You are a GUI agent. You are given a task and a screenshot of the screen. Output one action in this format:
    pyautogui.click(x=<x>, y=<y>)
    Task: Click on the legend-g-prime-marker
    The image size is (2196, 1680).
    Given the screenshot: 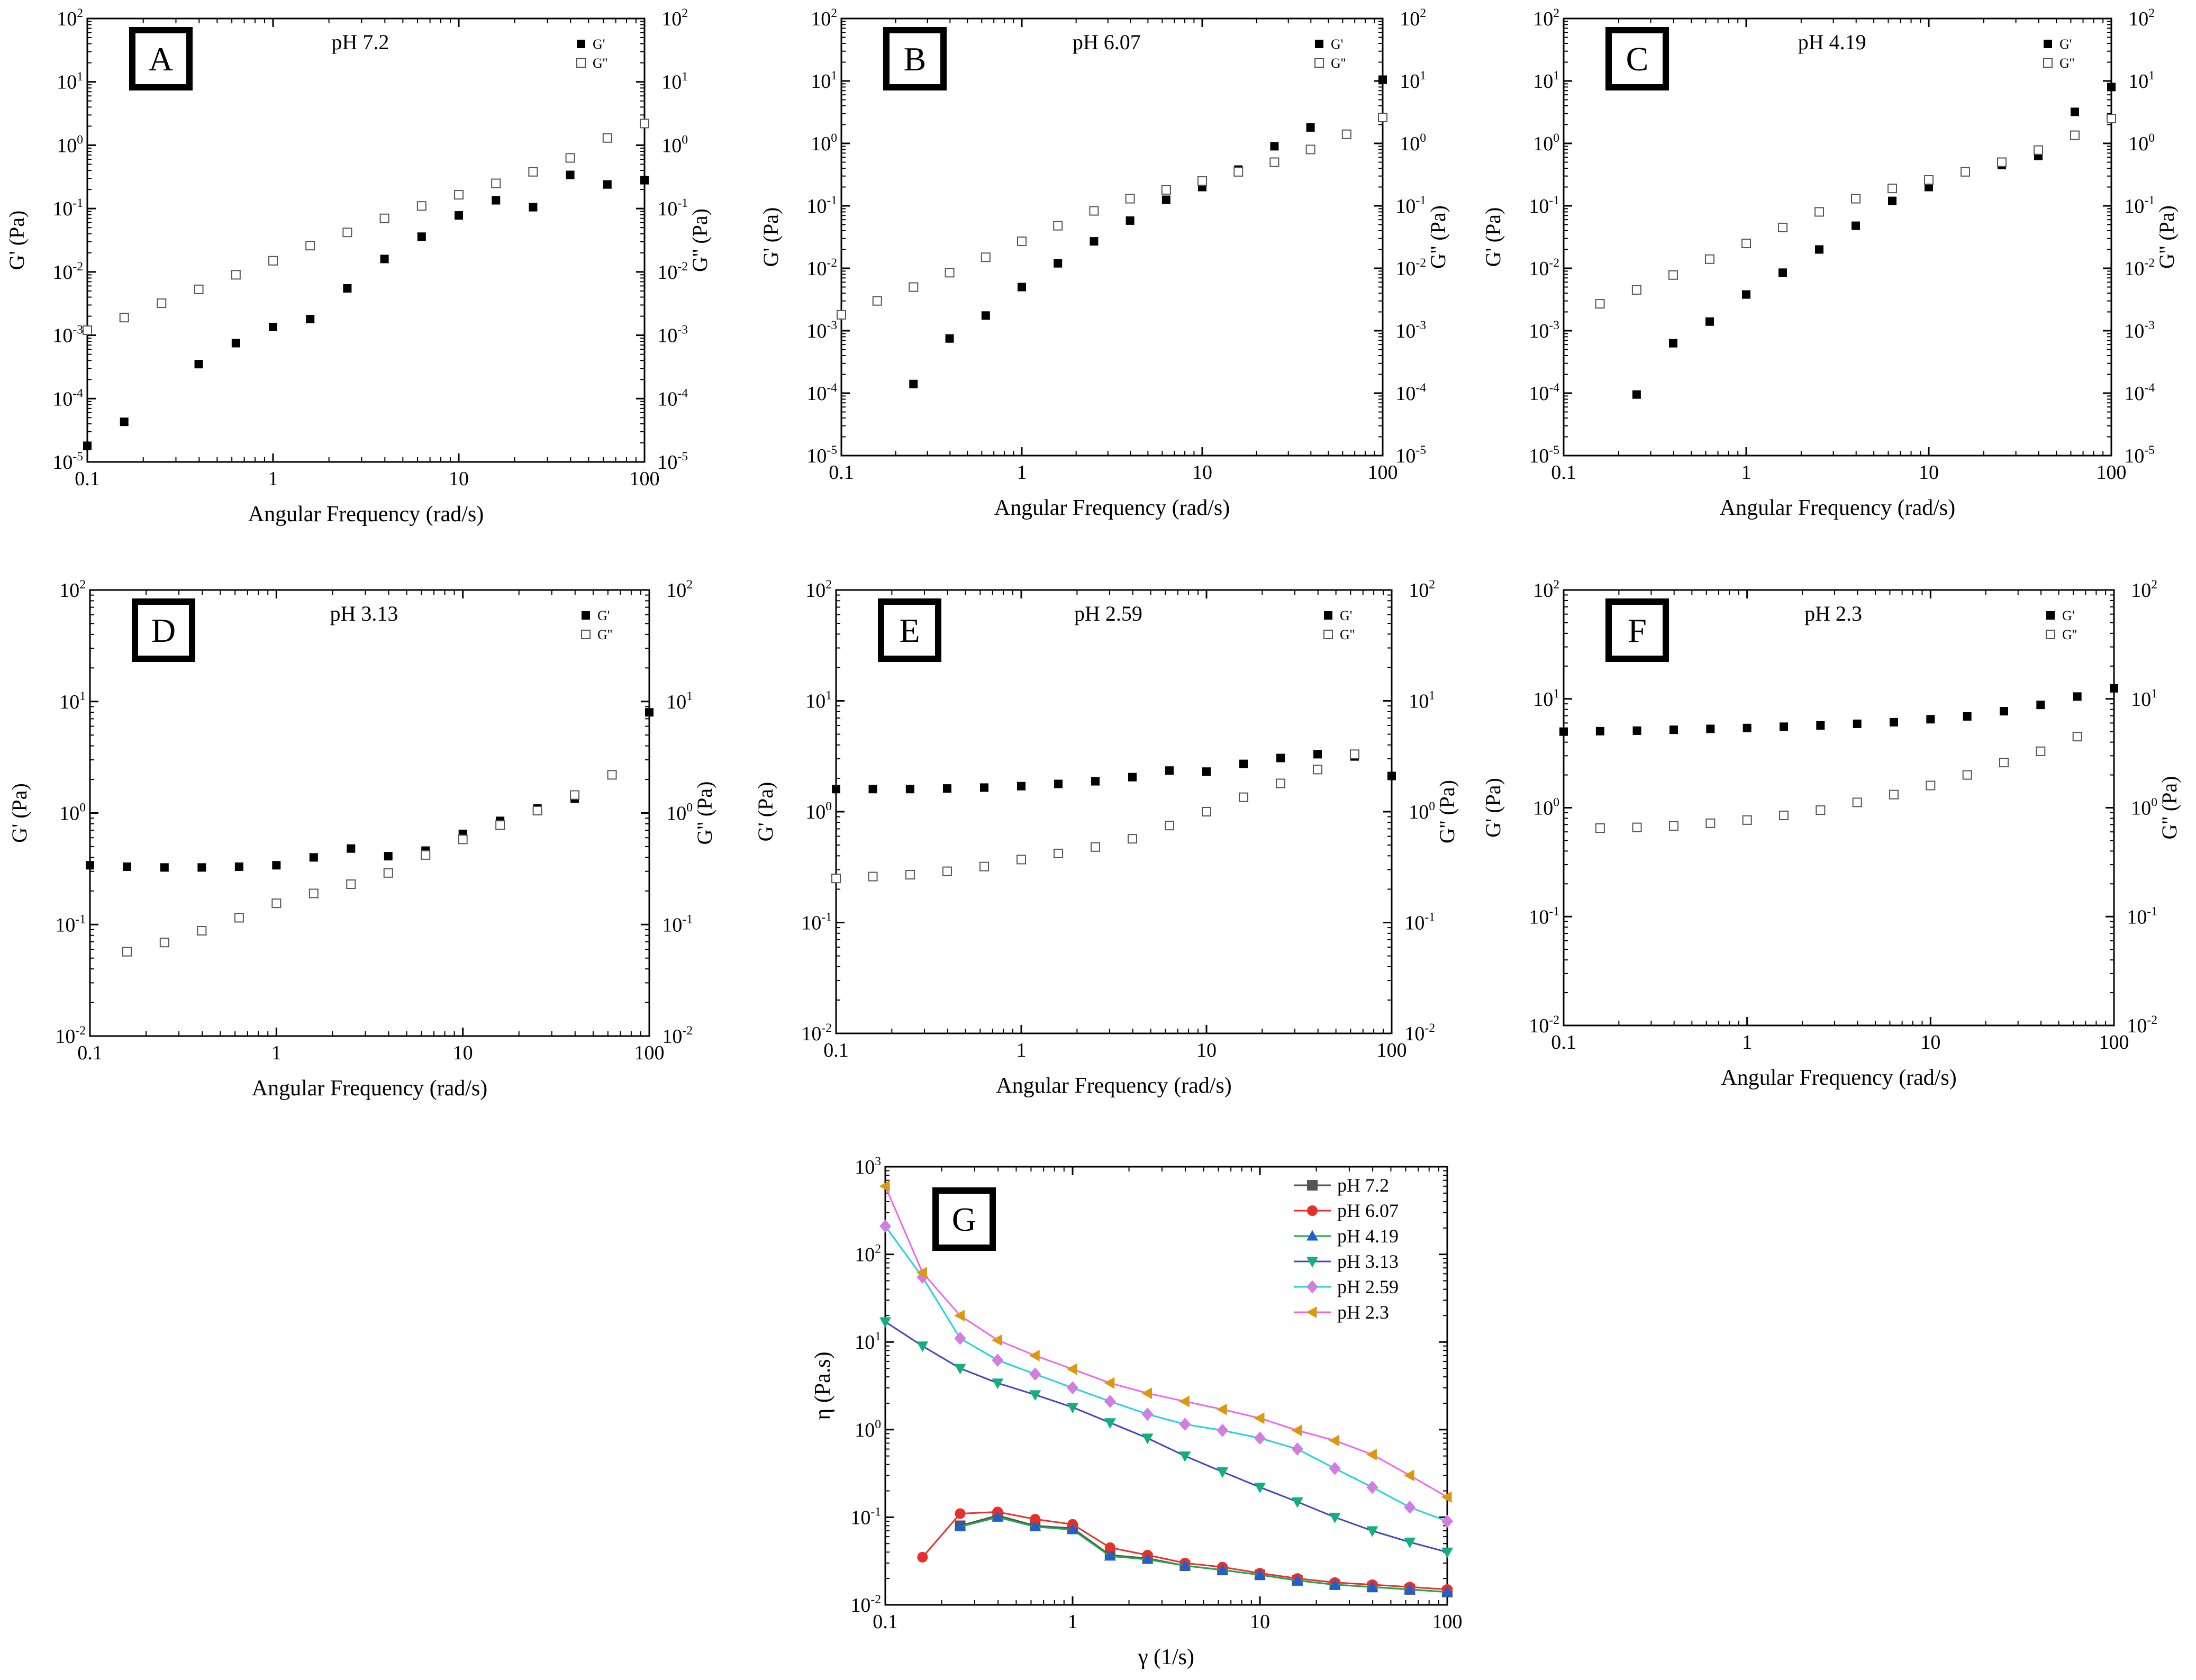 What is the action you would take?
    pyautogui.click(x=2048, y=44)
    